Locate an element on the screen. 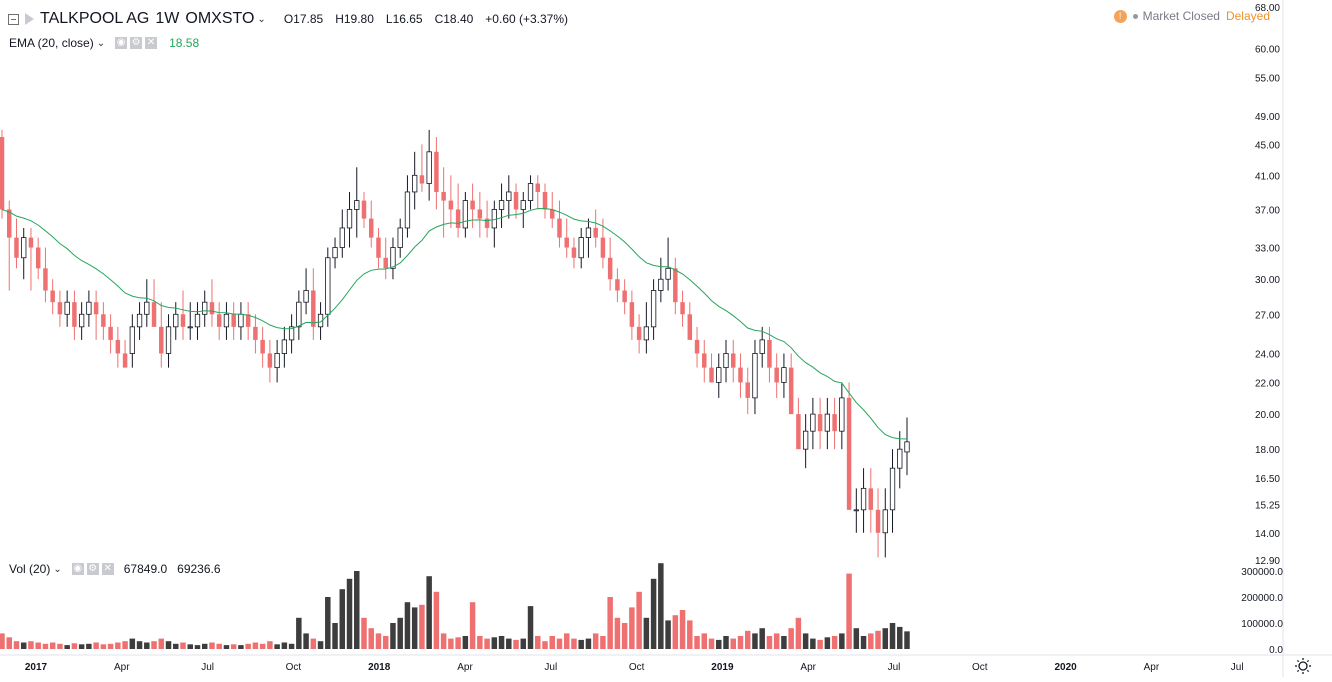 Image resolution: width=1332 pixels, height=682 pixels. settings-sun-icon is located at coordinates (1303, 666).